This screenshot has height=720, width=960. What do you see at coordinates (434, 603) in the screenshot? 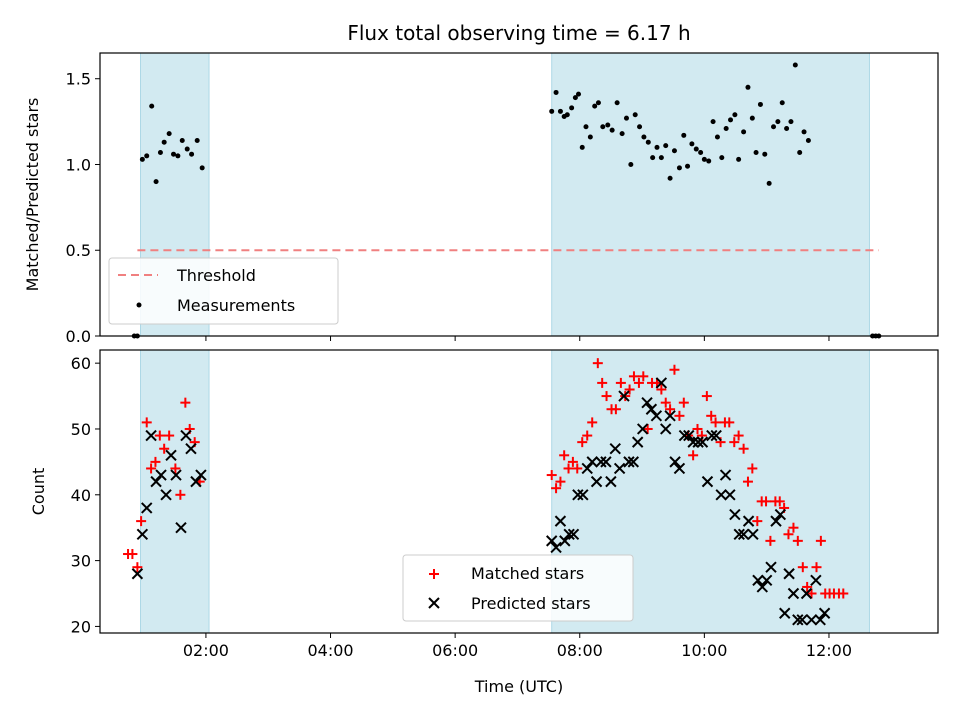
I see `legend-x-marker` at bounding box center [434, 603].